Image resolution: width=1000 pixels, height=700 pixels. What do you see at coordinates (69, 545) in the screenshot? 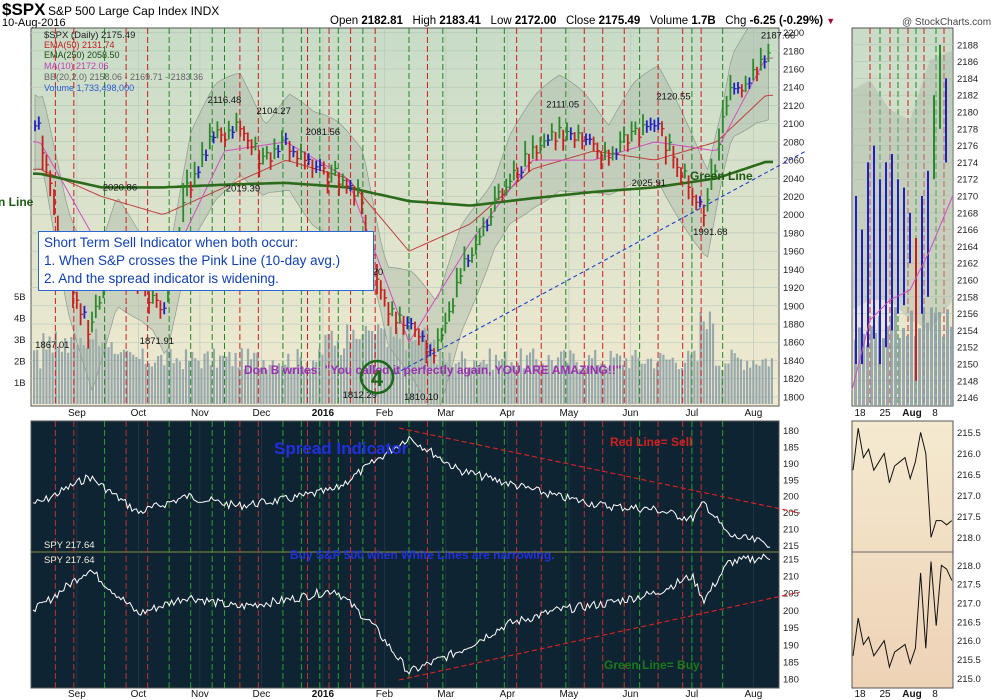
I see `spy-label-top: SPY 217.64` at bounding box center [69, 545].